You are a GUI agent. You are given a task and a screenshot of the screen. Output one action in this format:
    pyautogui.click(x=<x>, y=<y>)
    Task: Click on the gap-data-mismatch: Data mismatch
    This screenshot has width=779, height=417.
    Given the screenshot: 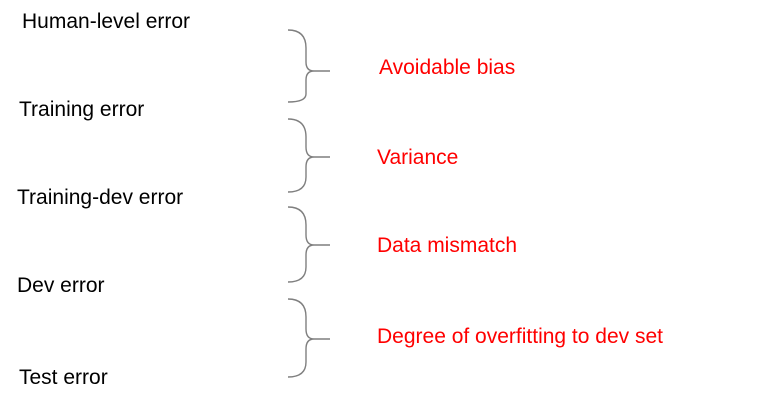 What is the action you would take?
    pyautogui.click(x=447, y=245)
    